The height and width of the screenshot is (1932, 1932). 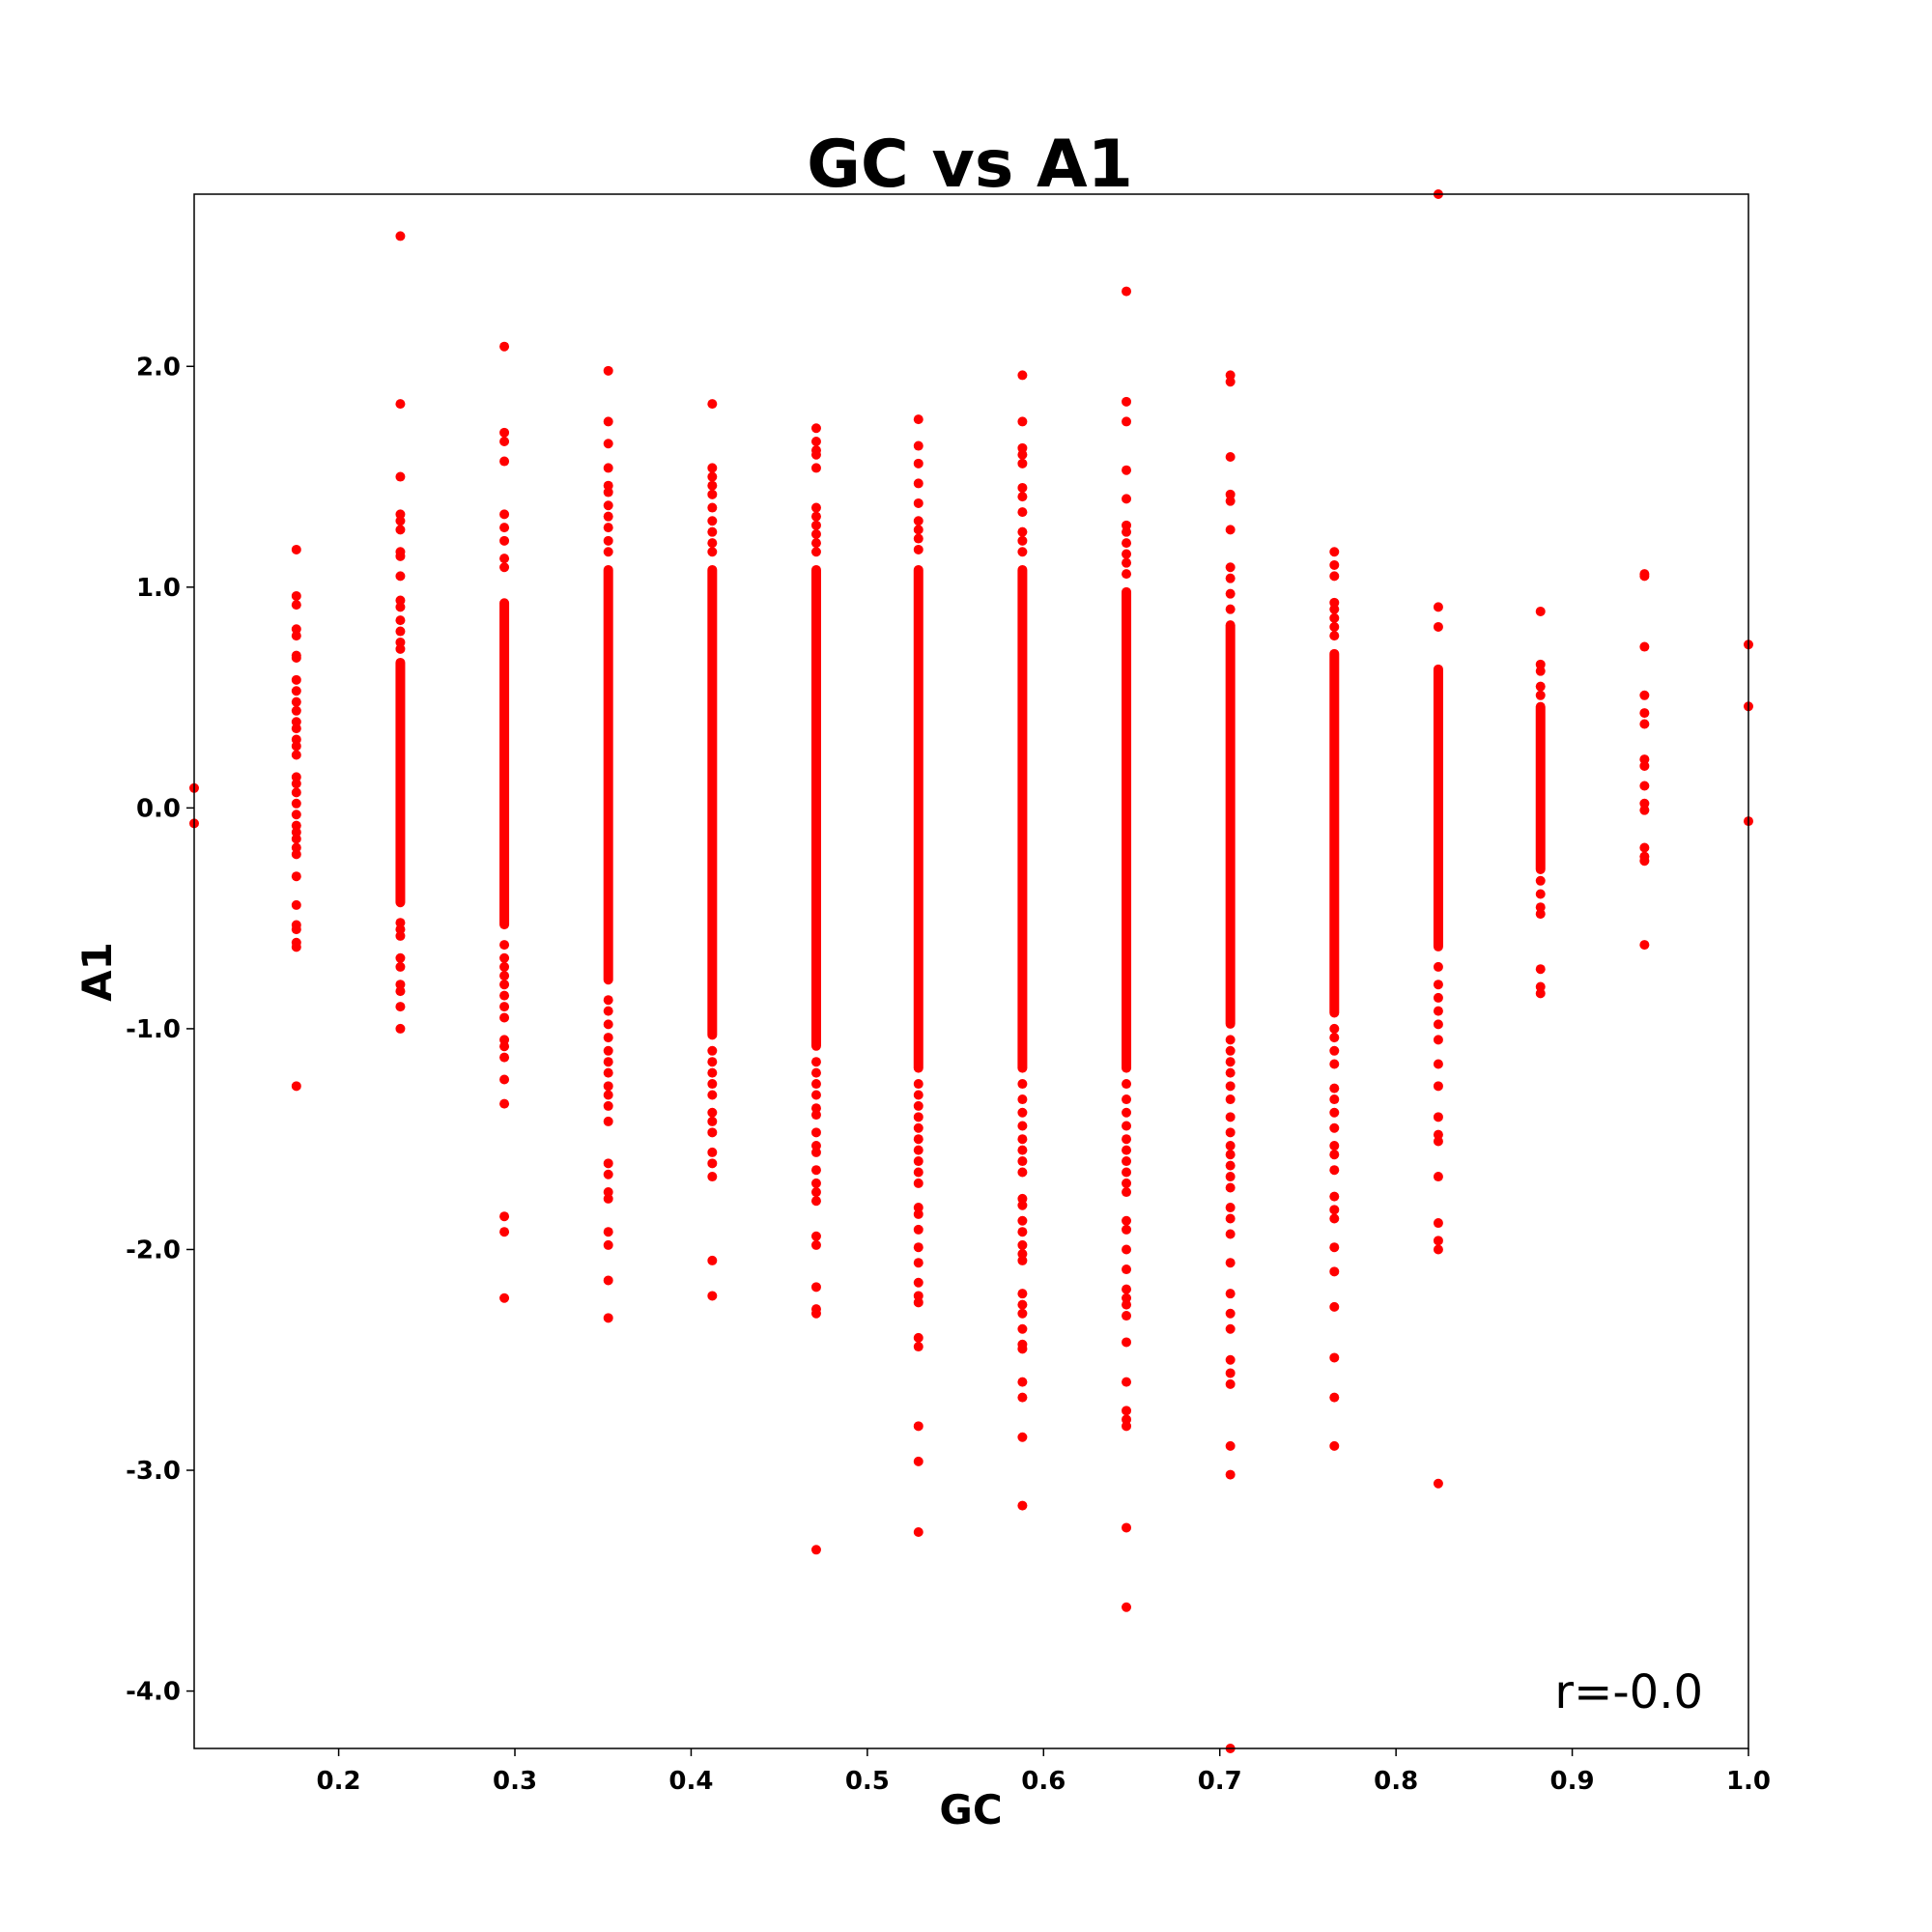 I want to click on x-axis-ticks: 0.2 0.3 0.4 0.5 0.6 0.7 0.8 0.9 1.0, so click(x=1044, y=1772).